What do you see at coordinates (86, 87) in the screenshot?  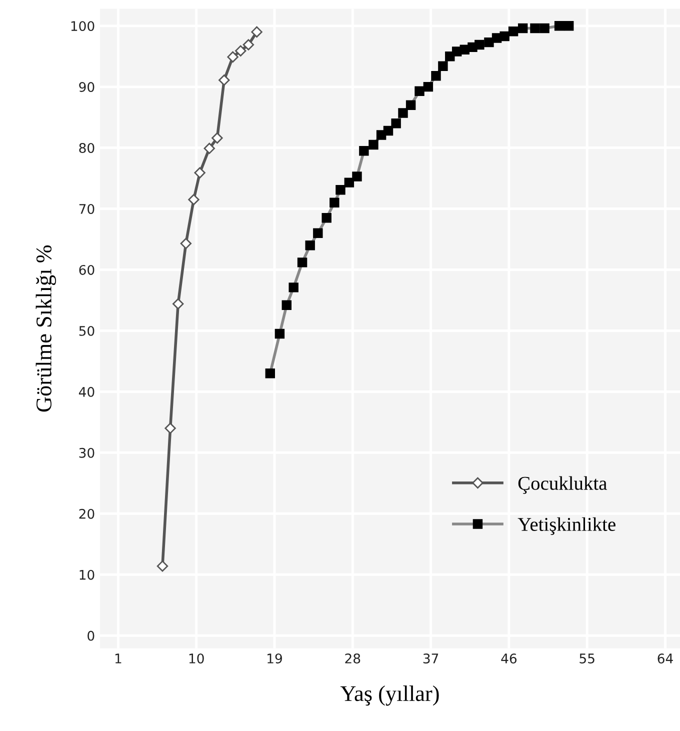 I see `y-tick-label: 90` at bounding box center [86, 87].